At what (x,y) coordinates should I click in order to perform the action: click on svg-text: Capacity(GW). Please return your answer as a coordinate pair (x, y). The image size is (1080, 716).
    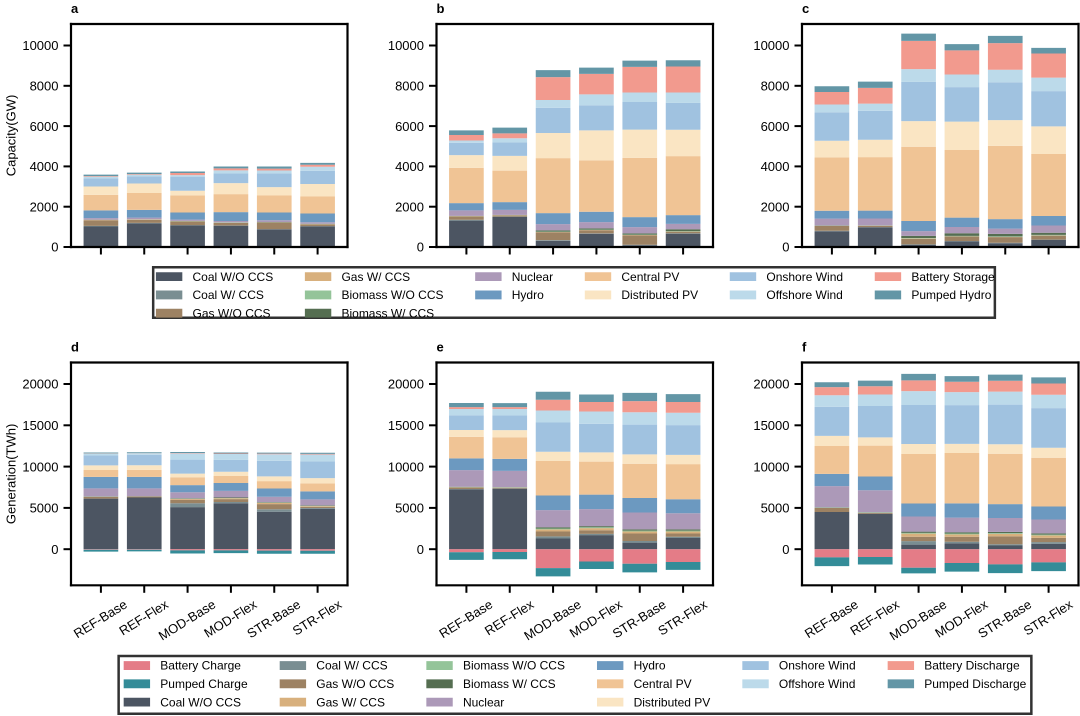
    Looking at the image, I should click on (11, 136).